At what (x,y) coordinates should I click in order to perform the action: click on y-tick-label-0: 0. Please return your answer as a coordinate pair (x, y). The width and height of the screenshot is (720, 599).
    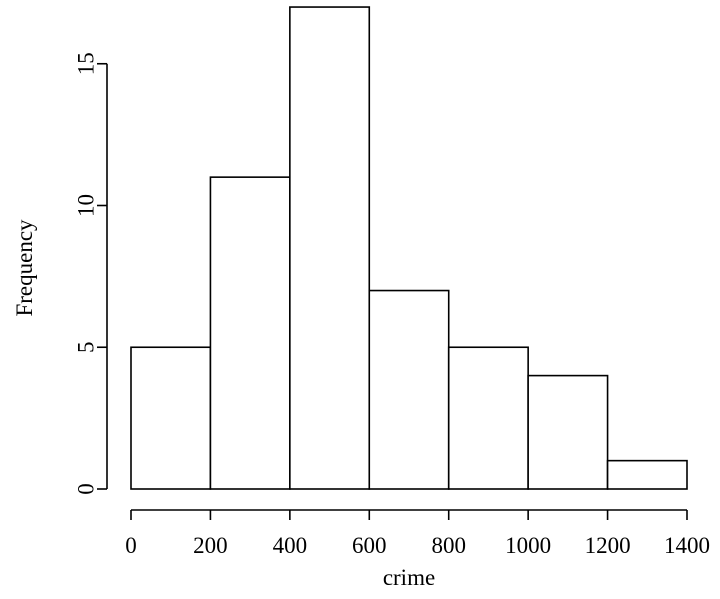
    Looking at the image, I should click on (85, 489).